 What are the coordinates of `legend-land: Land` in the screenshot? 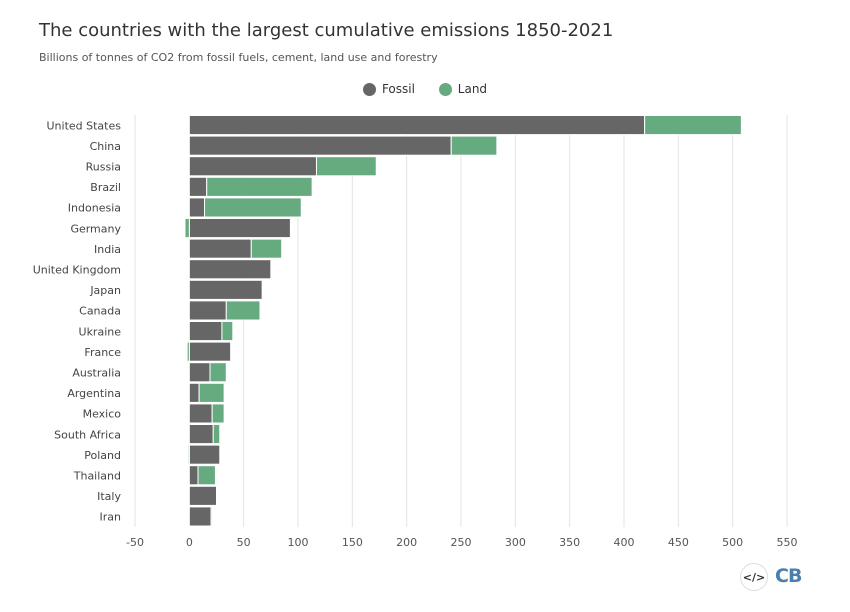 It's located at (463, 89).